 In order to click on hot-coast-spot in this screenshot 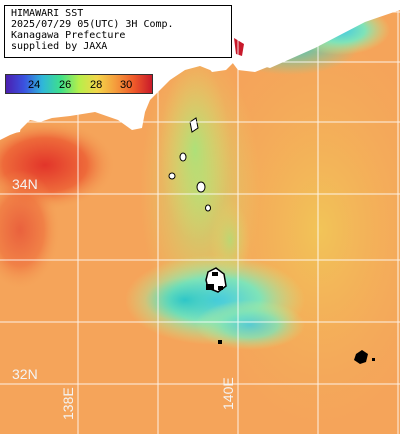, I will do `click(239, 47)`.